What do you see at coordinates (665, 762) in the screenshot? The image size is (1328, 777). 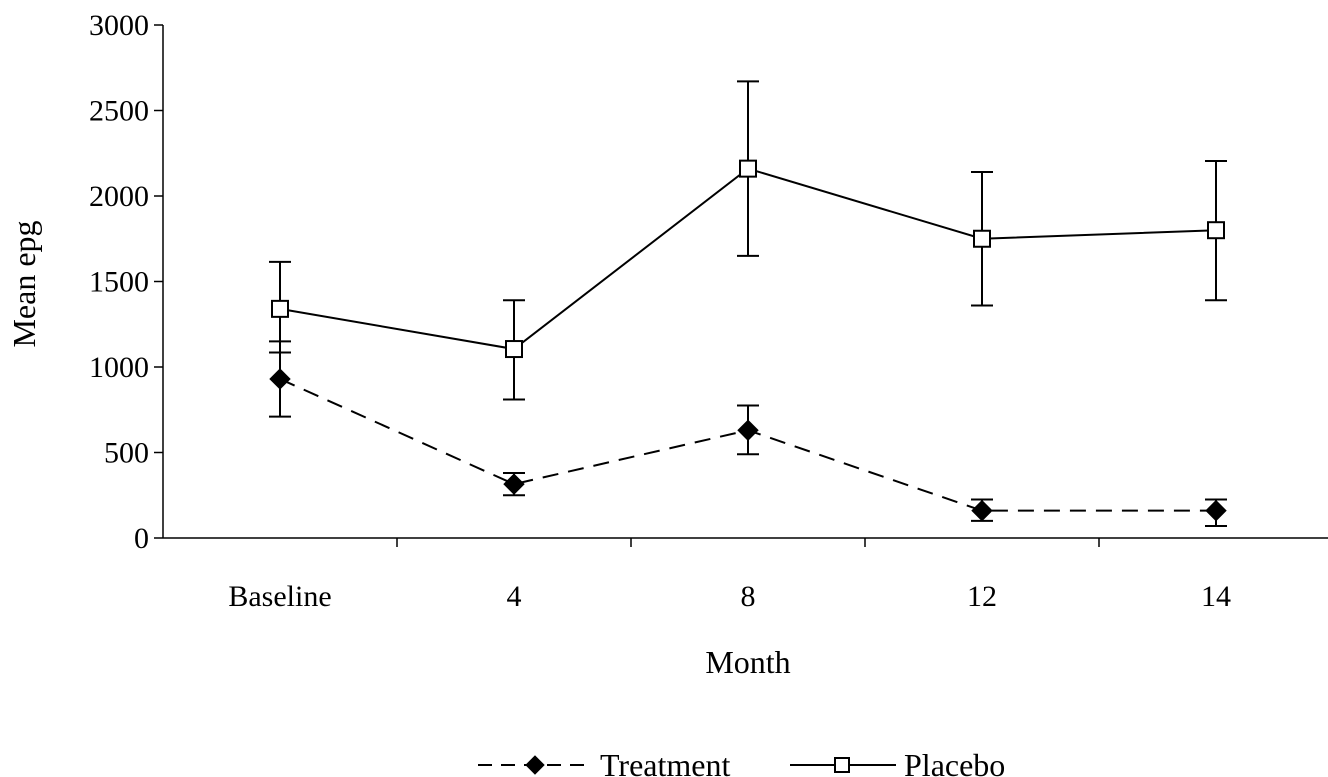 I see `legend-treatment-label: Treatment` at bounding box center [665, 762].